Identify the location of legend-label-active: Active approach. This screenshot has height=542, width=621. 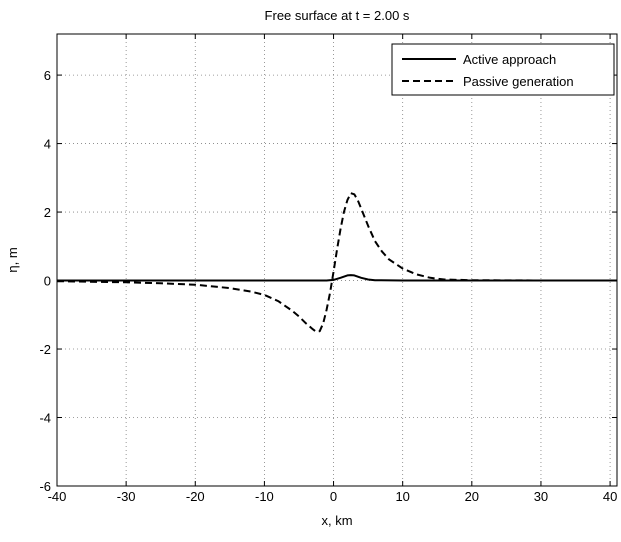
(509, 59).